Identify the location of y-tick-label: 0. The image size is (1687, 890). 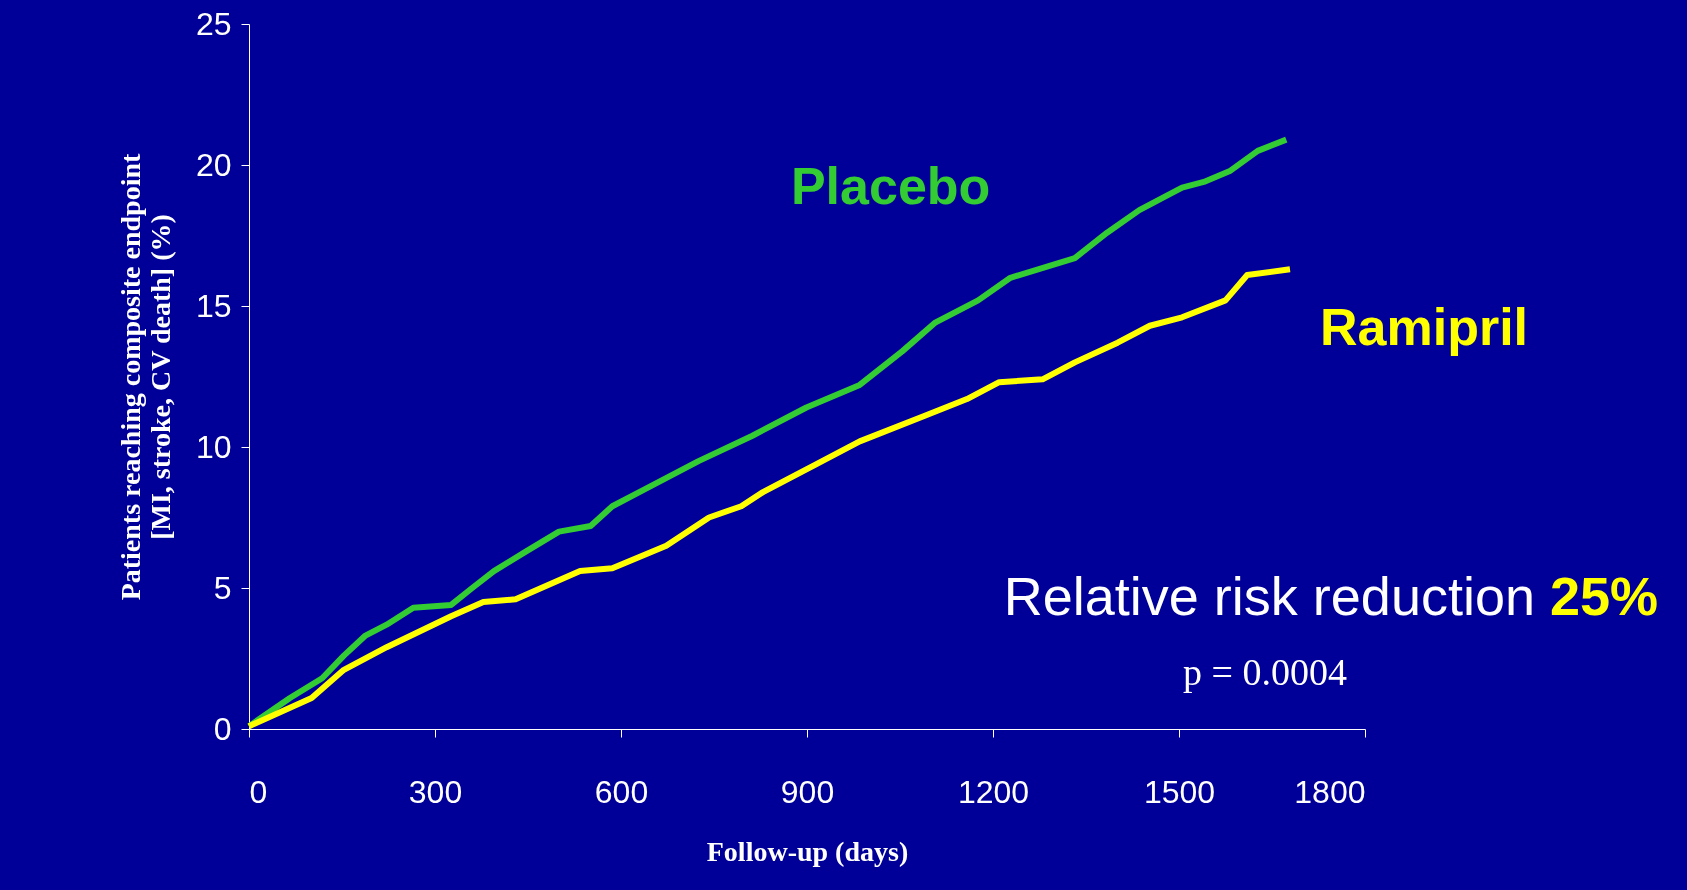
(222, 728).